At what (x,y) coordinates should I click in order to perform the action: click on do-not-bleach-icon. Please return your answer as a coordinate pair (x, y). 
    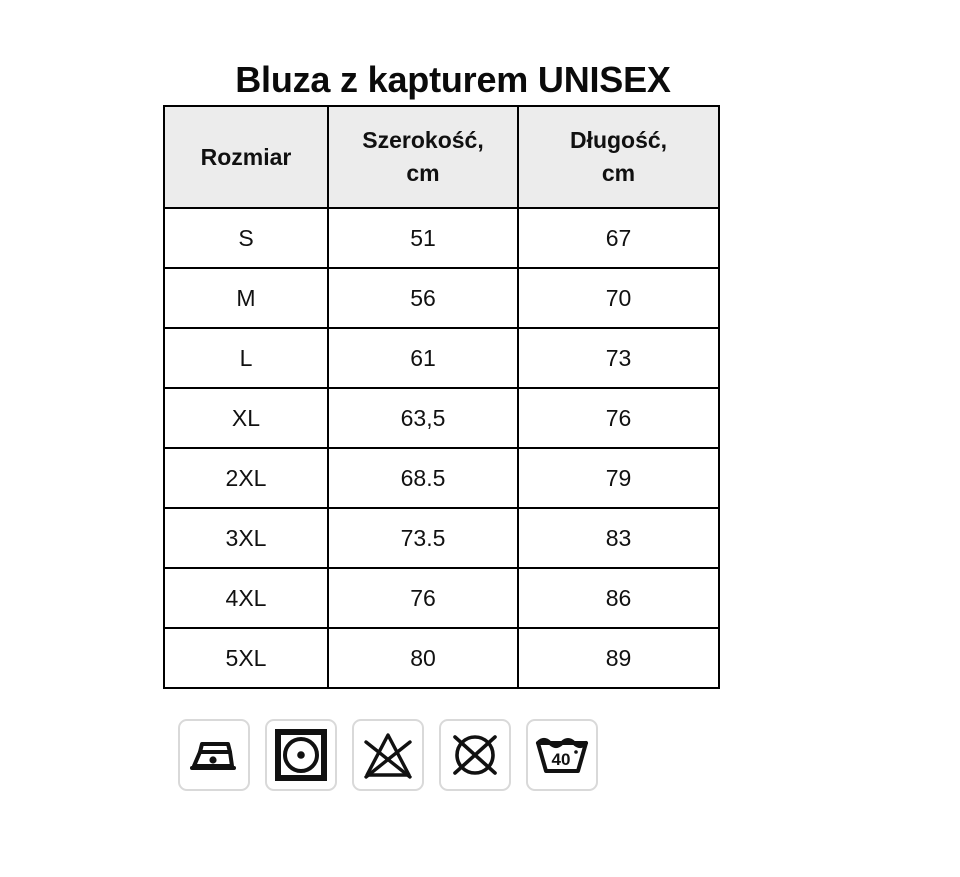
    Looking at the image, I should click on (388, 755).